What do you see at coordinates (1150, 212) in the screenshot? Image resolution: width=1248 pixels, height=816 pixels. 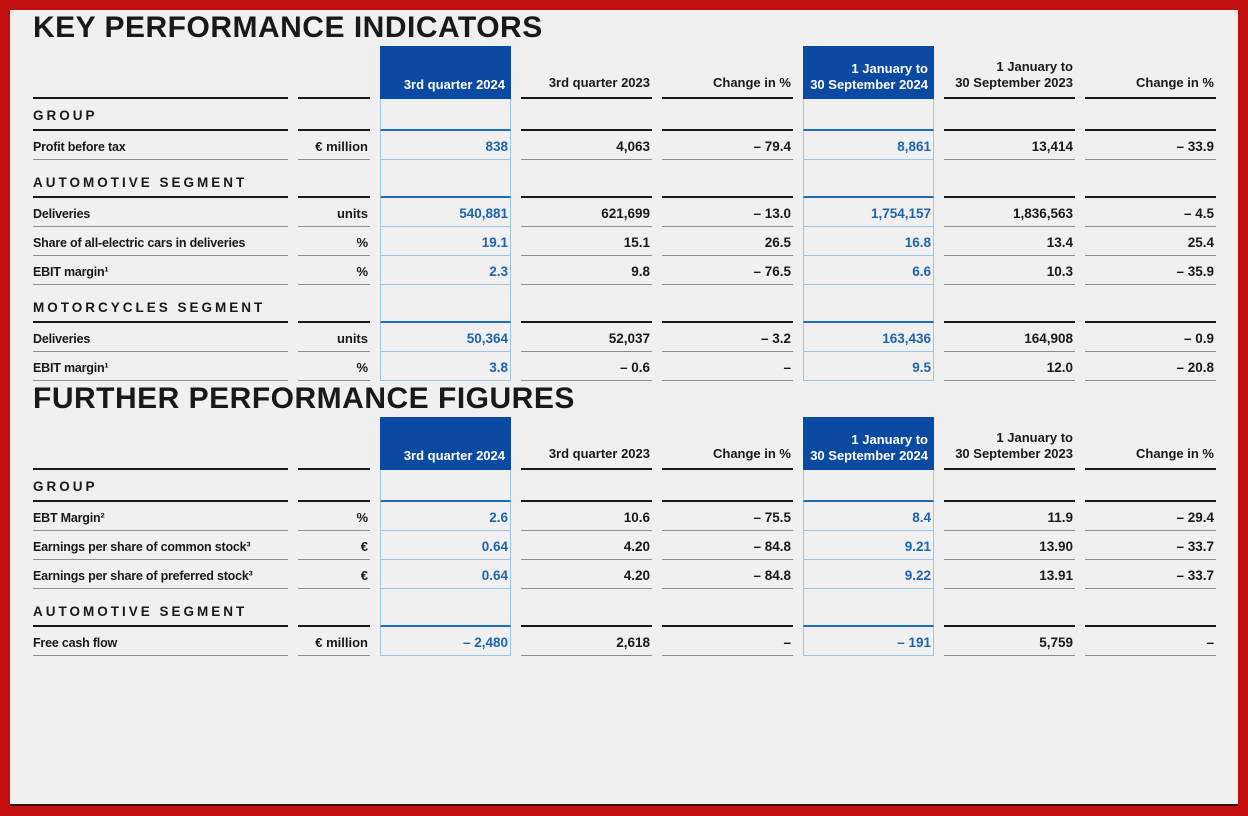 I see `value-cell: – 4.5` at bounding box center [1150, 212].